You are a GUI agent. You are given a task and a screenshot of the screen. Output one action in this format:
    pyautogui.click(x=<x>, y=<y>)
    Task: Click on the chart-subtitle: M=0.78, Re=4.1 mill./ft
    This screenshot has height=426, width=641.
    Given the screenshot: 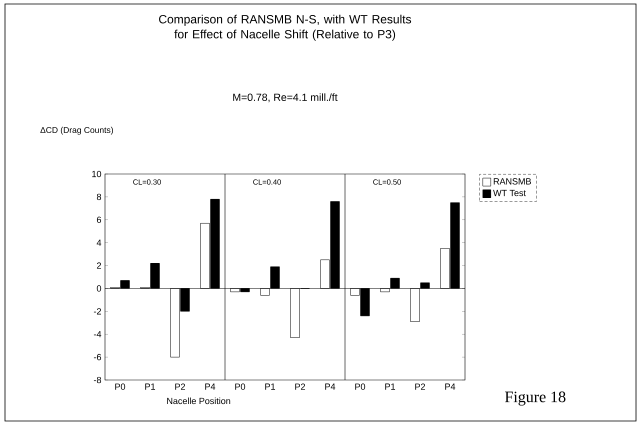 What is the action you would take?
    pyautogui.click(x=285, y=97)
    